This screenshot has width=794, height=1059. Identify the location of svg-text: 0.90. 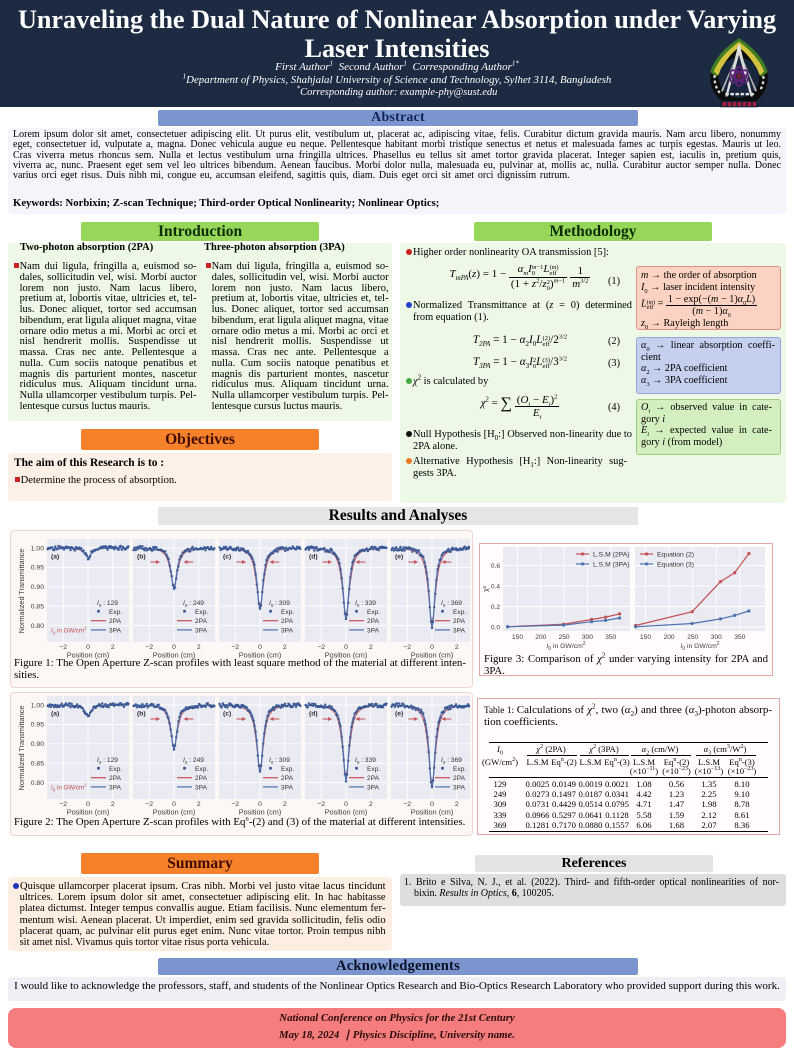
(37, 744).